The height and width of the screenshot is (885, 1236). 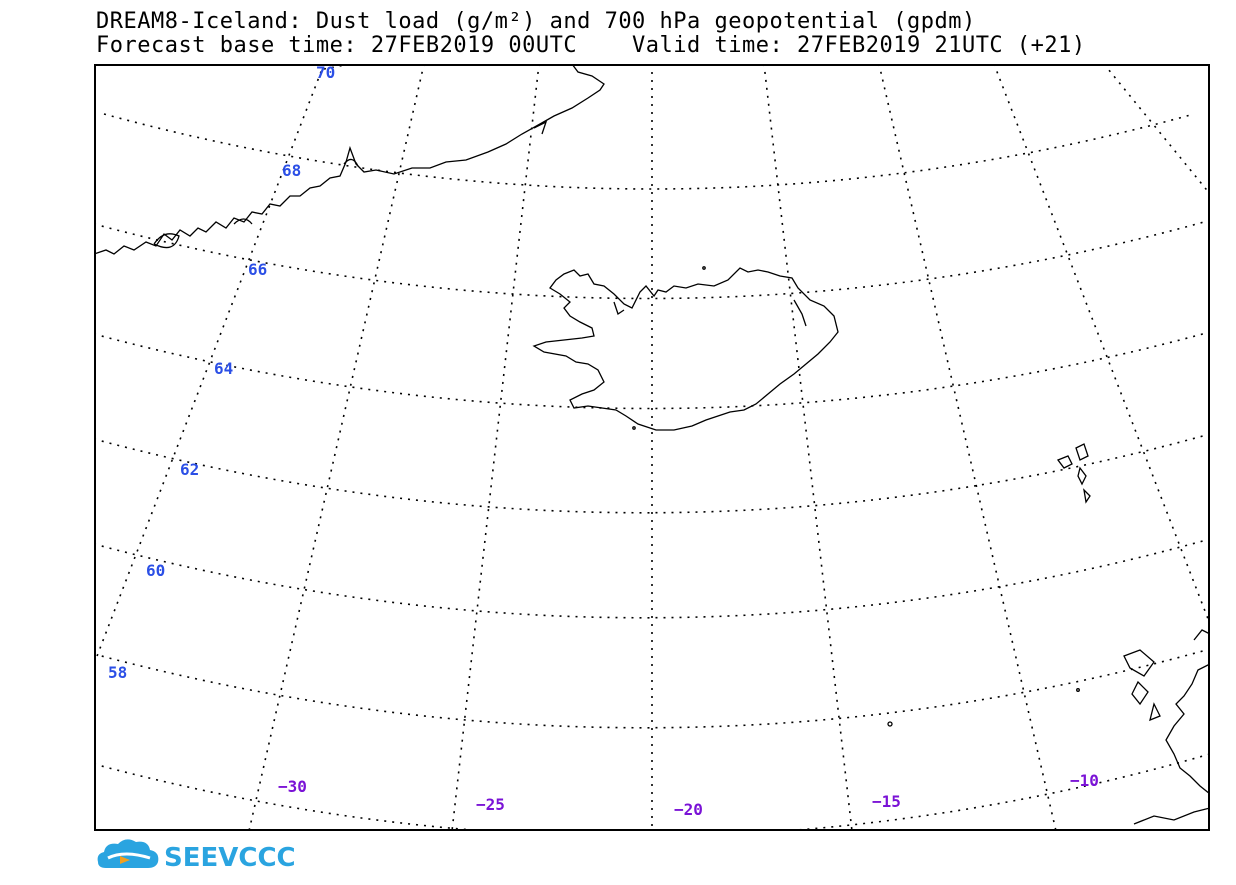 What do you see at coordinates (155, 570) in the screenshot?
I see `lat-label-60: 60` at bounding box center [155, 570].